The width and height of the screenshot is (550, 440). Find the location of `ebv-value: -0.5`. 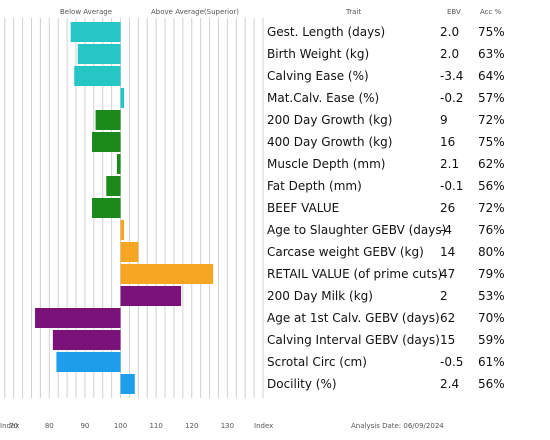

ebv-value: -0.5 is located at coordinates (452, 362).